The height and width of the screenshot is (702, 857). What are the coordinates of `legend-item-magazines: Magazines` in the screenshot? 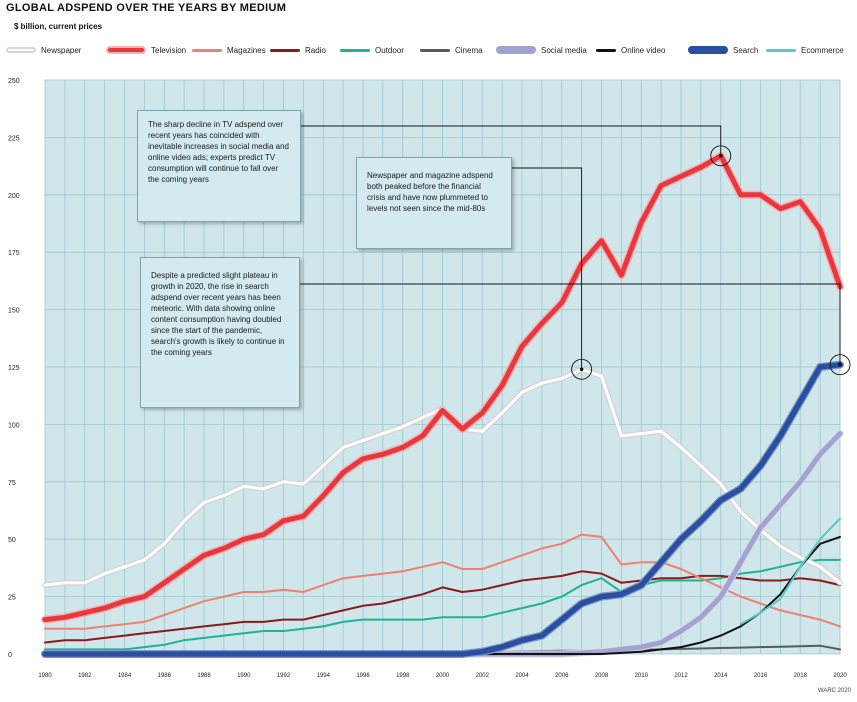 It's located at (229, 50).